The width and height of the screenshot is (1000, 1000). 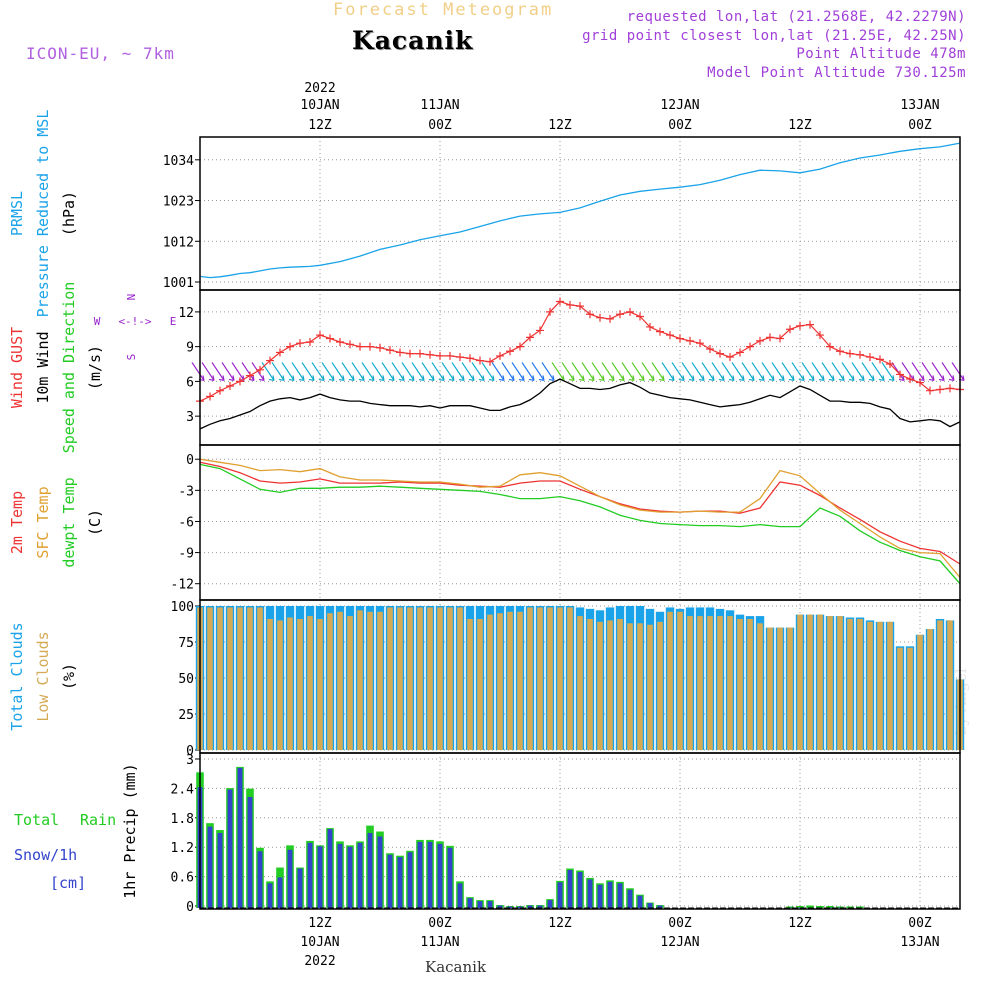 I want to click on ytick-label: -3, so click(x=186, y=491).